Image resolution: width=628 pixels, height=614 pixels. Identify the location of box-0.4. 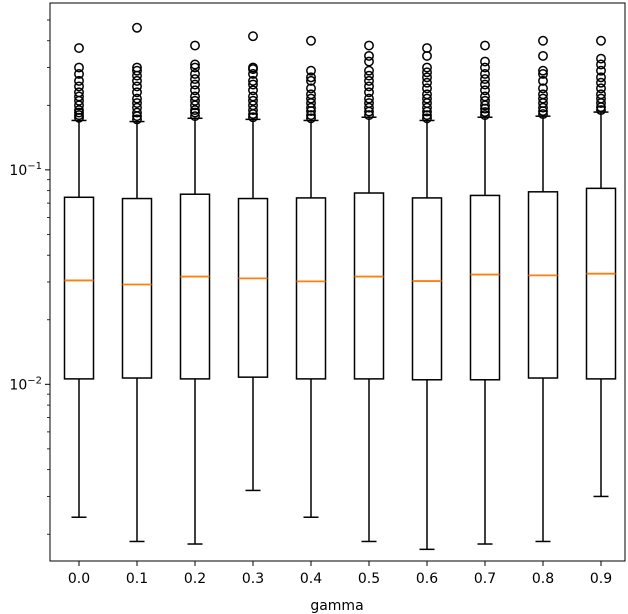
(311, 276).